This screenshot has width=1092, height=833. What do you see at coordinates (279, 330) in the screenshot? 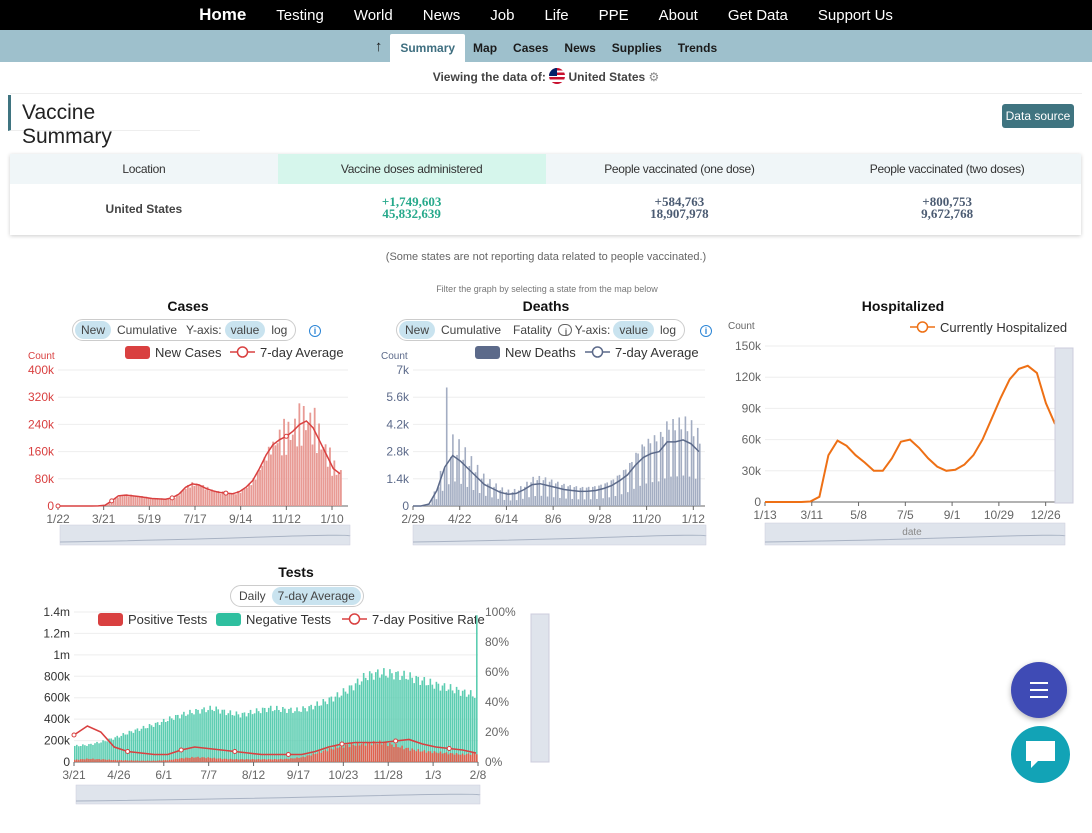
I see `cases-log-toggle: log` at bounding box center [279, 330].